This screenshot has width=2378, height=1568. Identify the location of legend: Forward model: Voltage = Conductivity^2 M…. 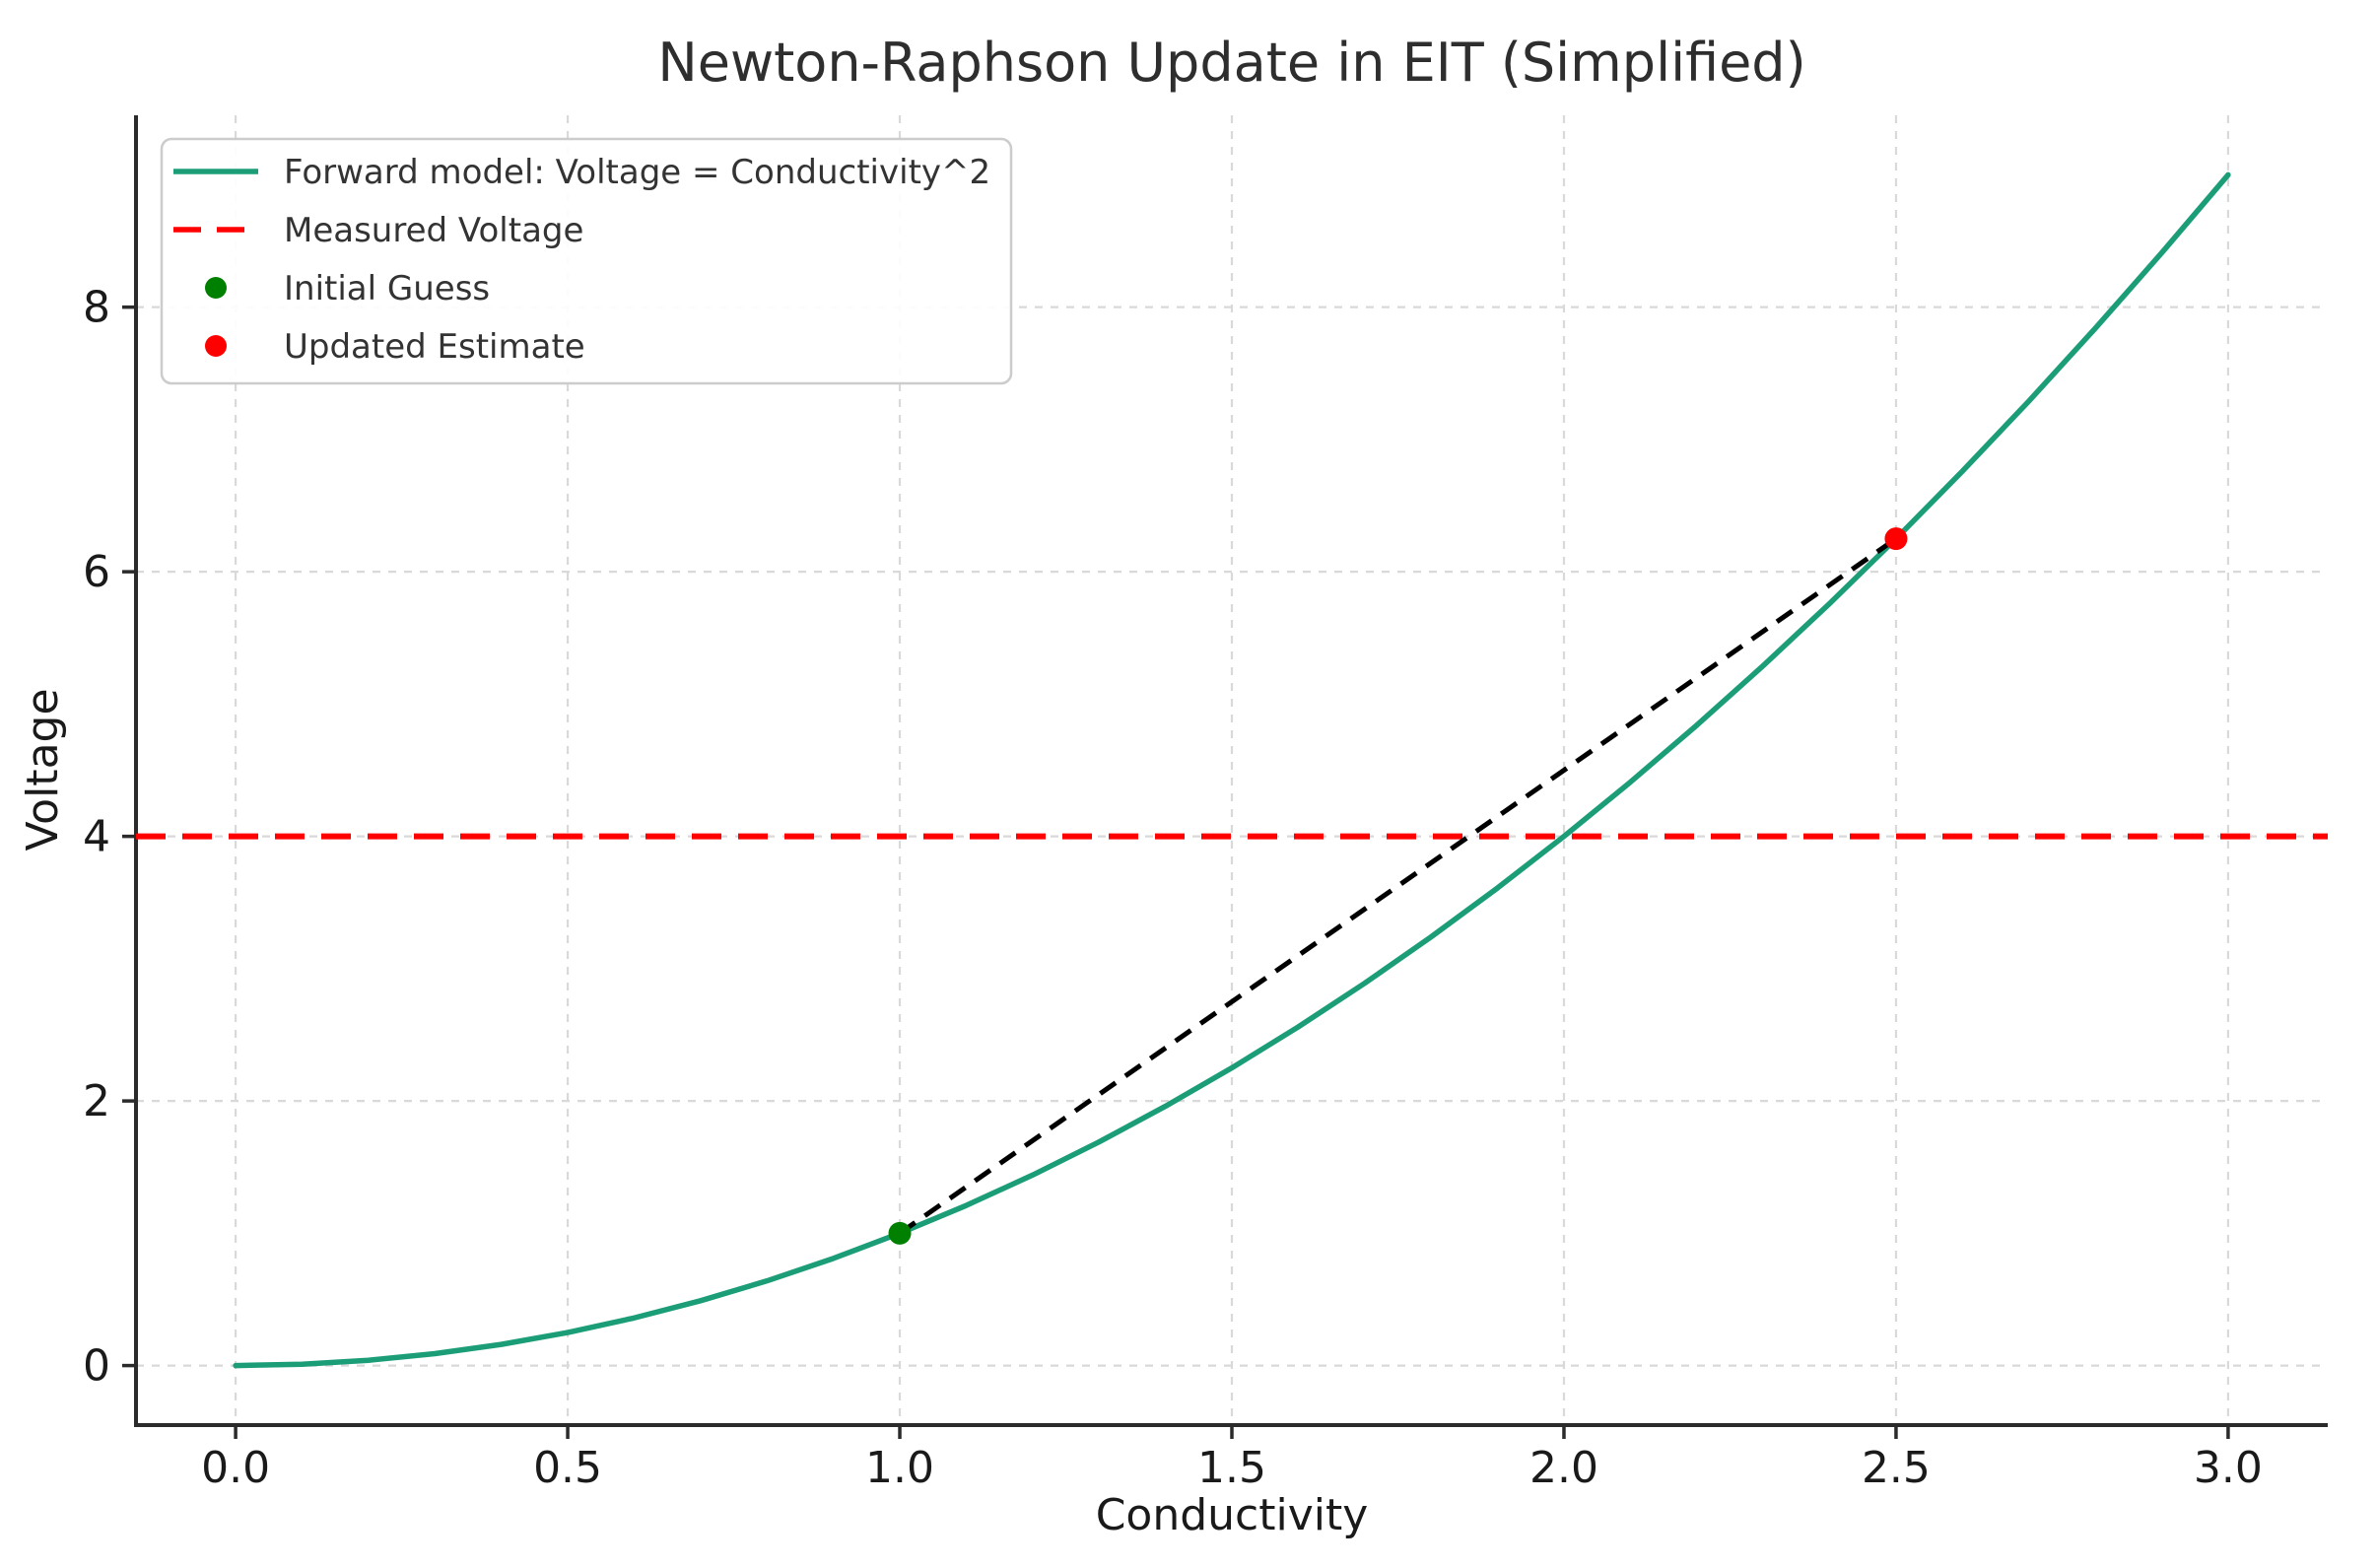
(586, 261).